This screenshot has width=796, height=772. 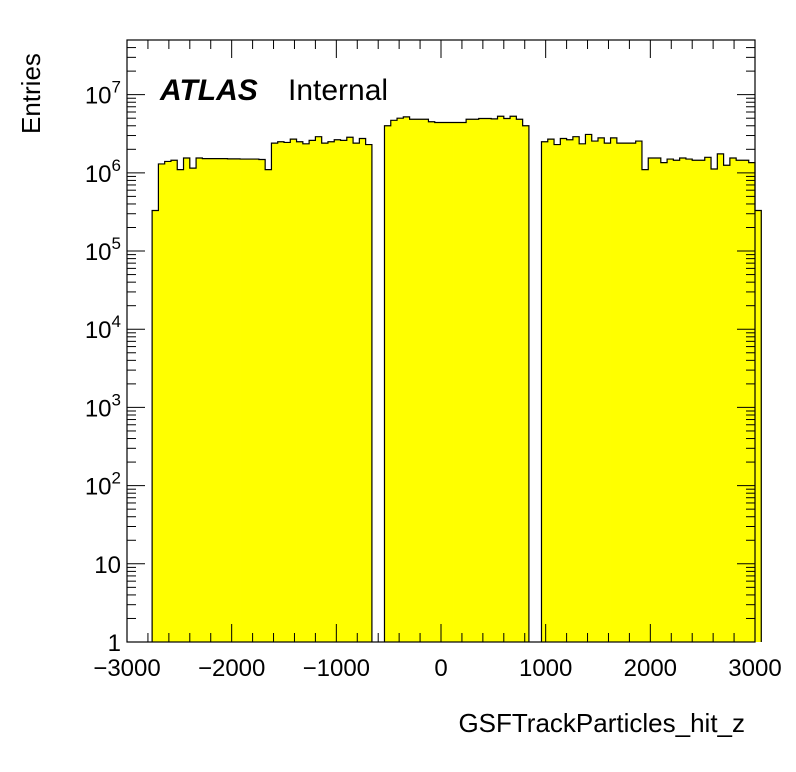 I want to click on x-tick-label: 3000, so click(x=754, y=668).